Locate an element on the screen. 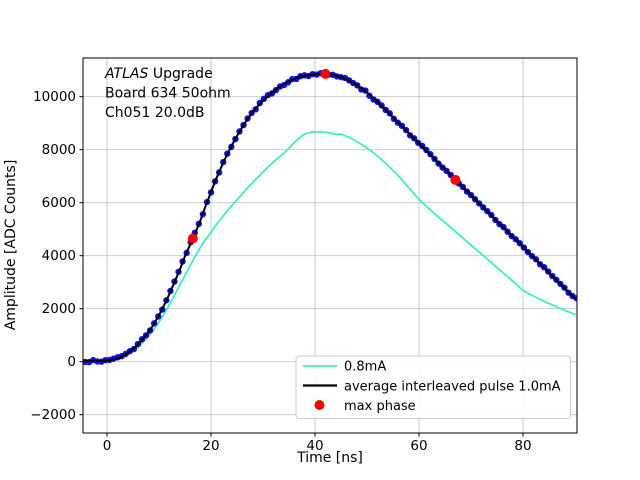 Image resolution: width=640 pixels, height=480 pixels. annotation-line-1: ATLAS Upgrade is located at coordinates (158, 74).